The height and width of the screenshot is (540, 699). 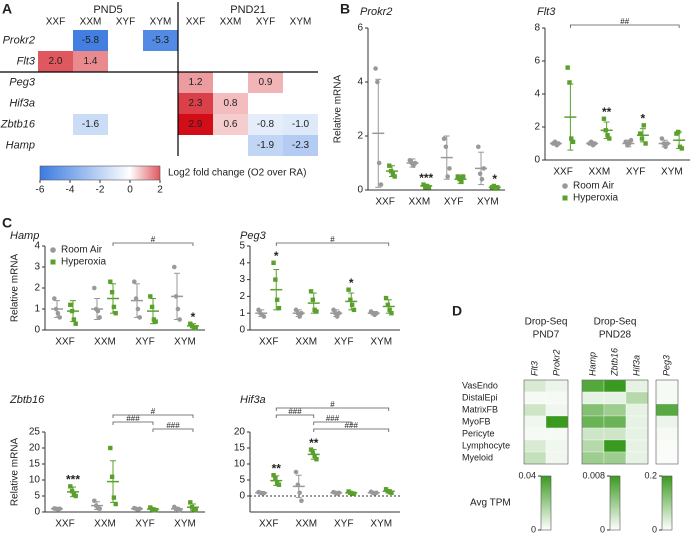 What do you see at coordinates (615, 322) in the screenshot?
I see `block-title: Drop-Seq` at bounding box center [615, 322].